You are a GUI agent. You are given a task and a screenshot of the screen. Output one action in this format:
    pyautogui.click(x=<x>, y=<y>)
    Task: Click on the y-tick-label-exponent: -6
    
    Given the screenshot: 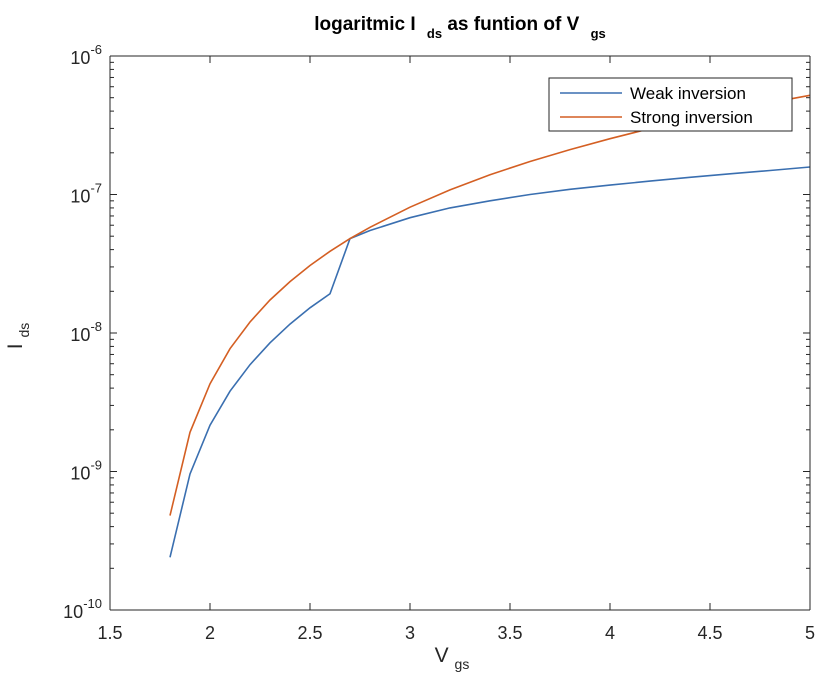 What is the action you would take?
    pyautogui.click(x=96, y=49)
    